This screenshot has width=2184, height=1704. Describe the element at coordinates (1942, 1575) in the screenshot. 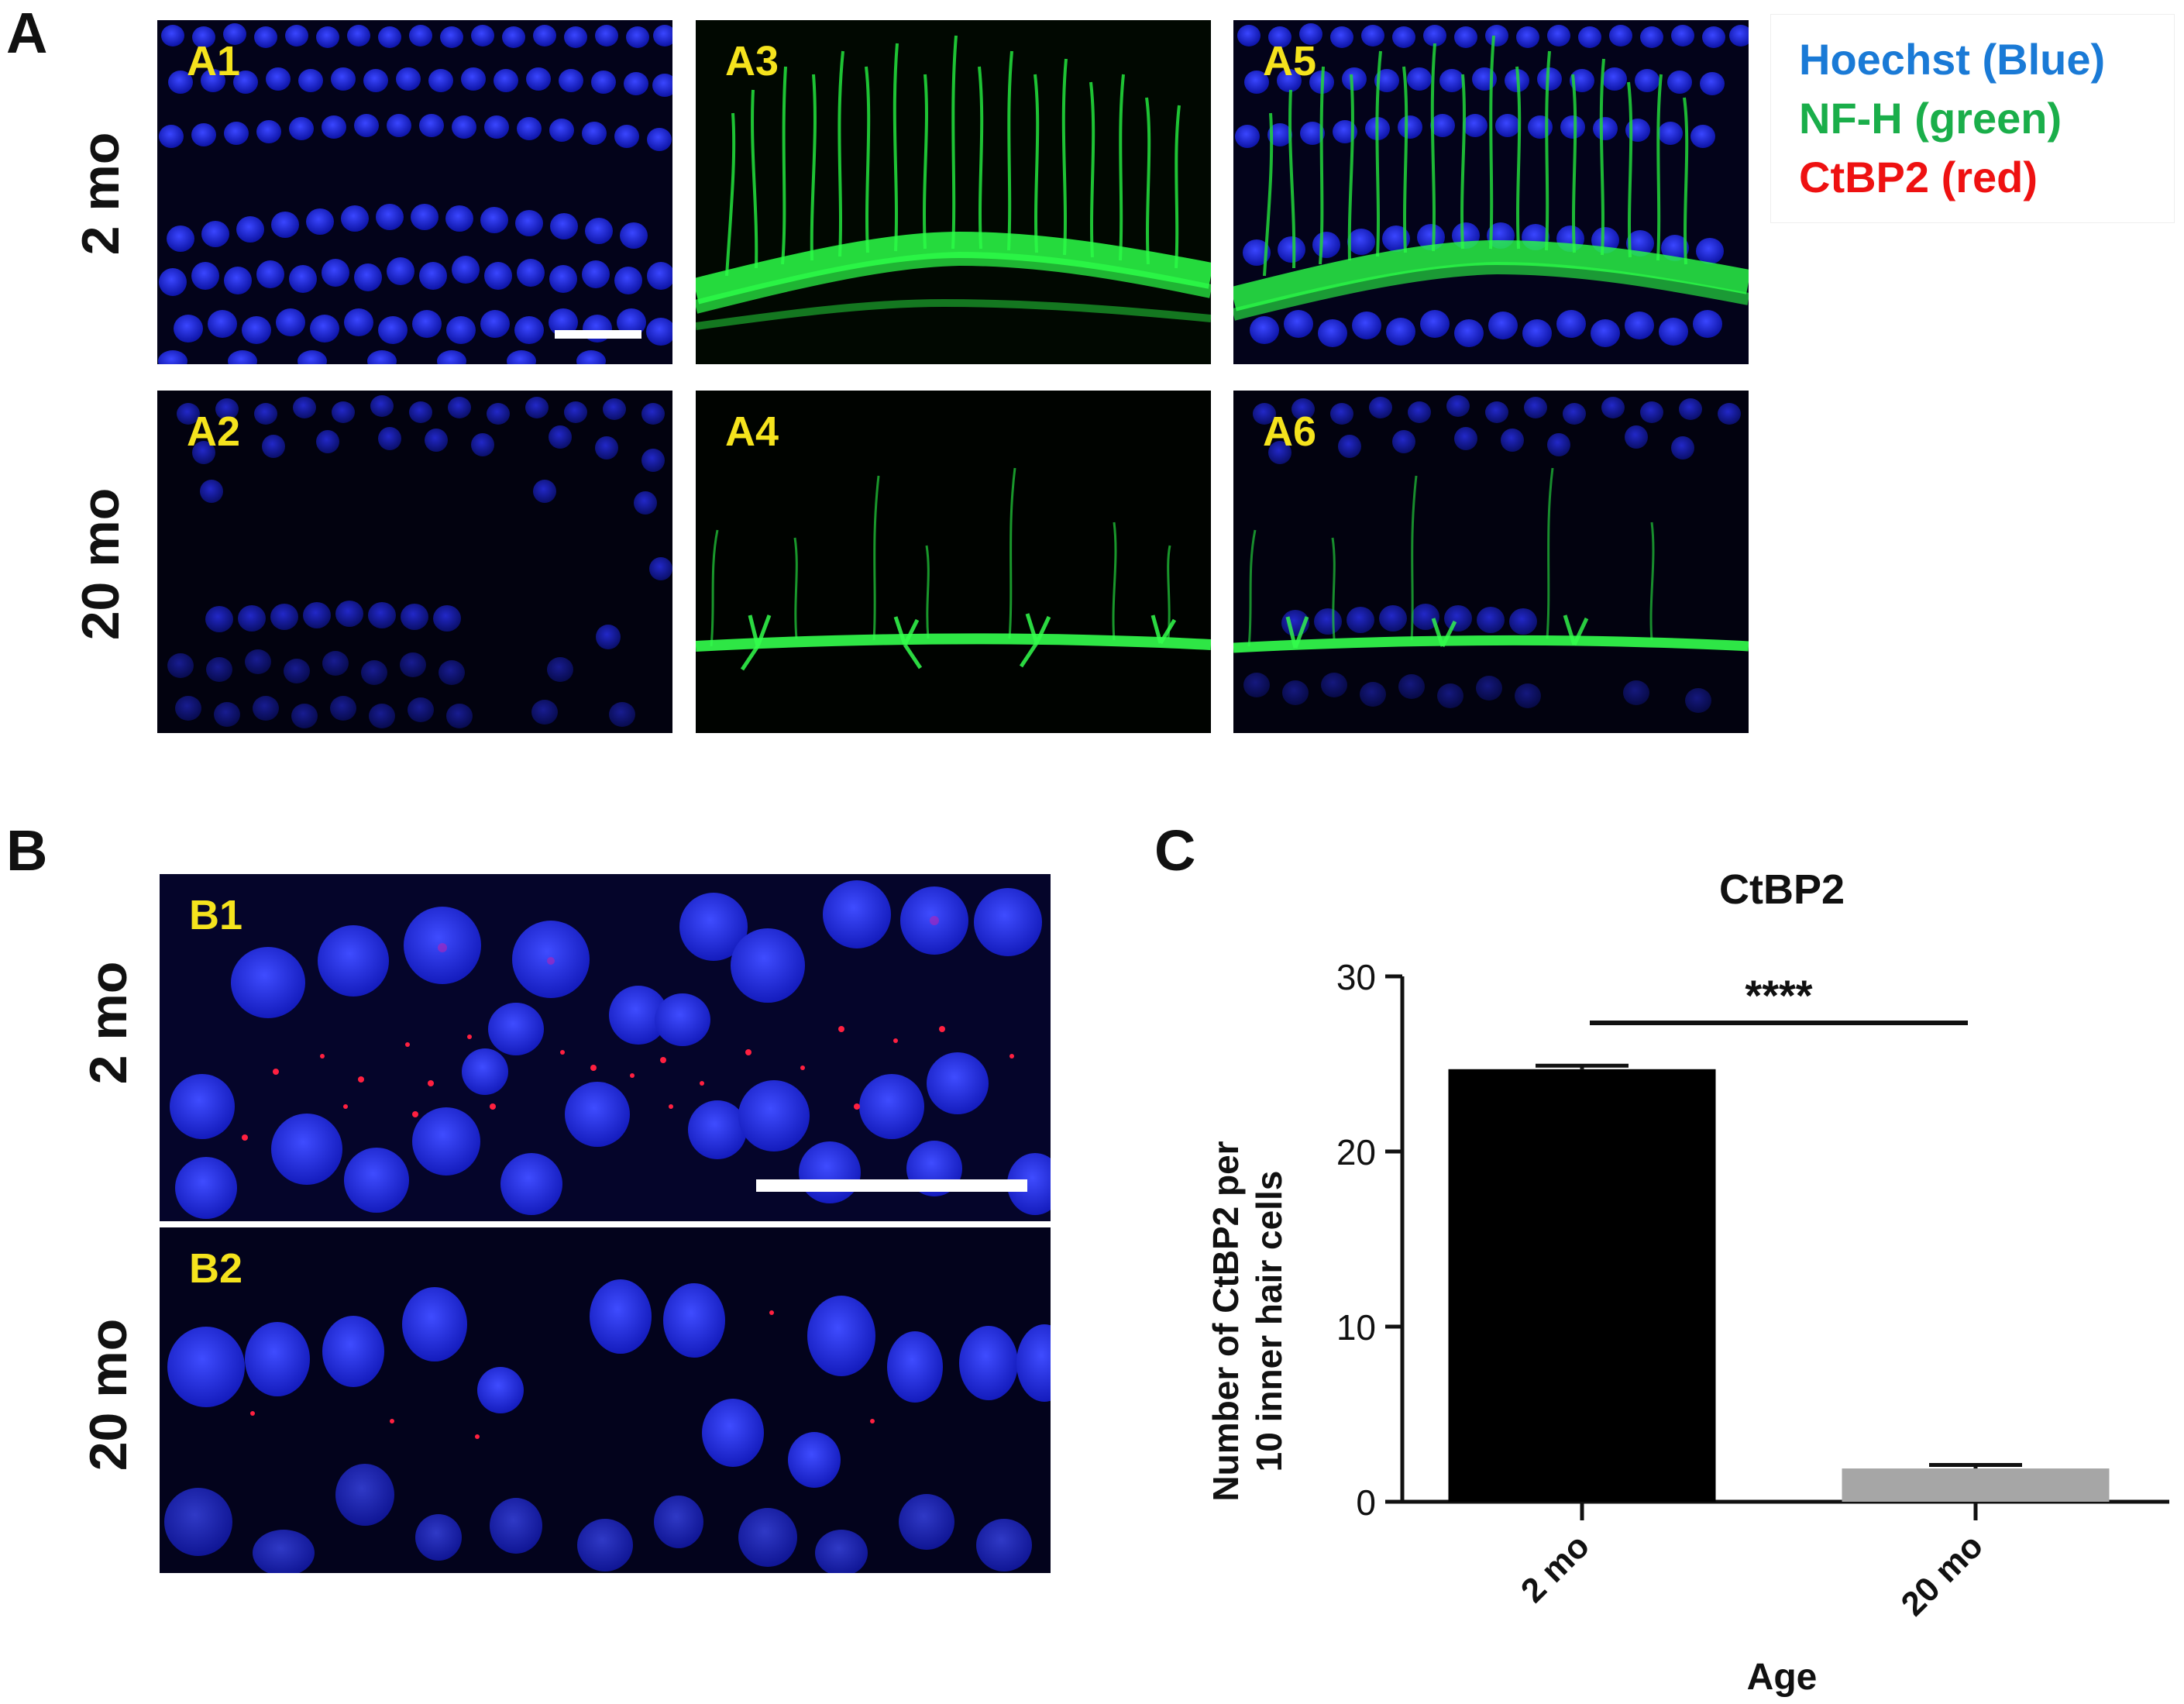

I see `x-tick-label-1: 20 mo` at that location.